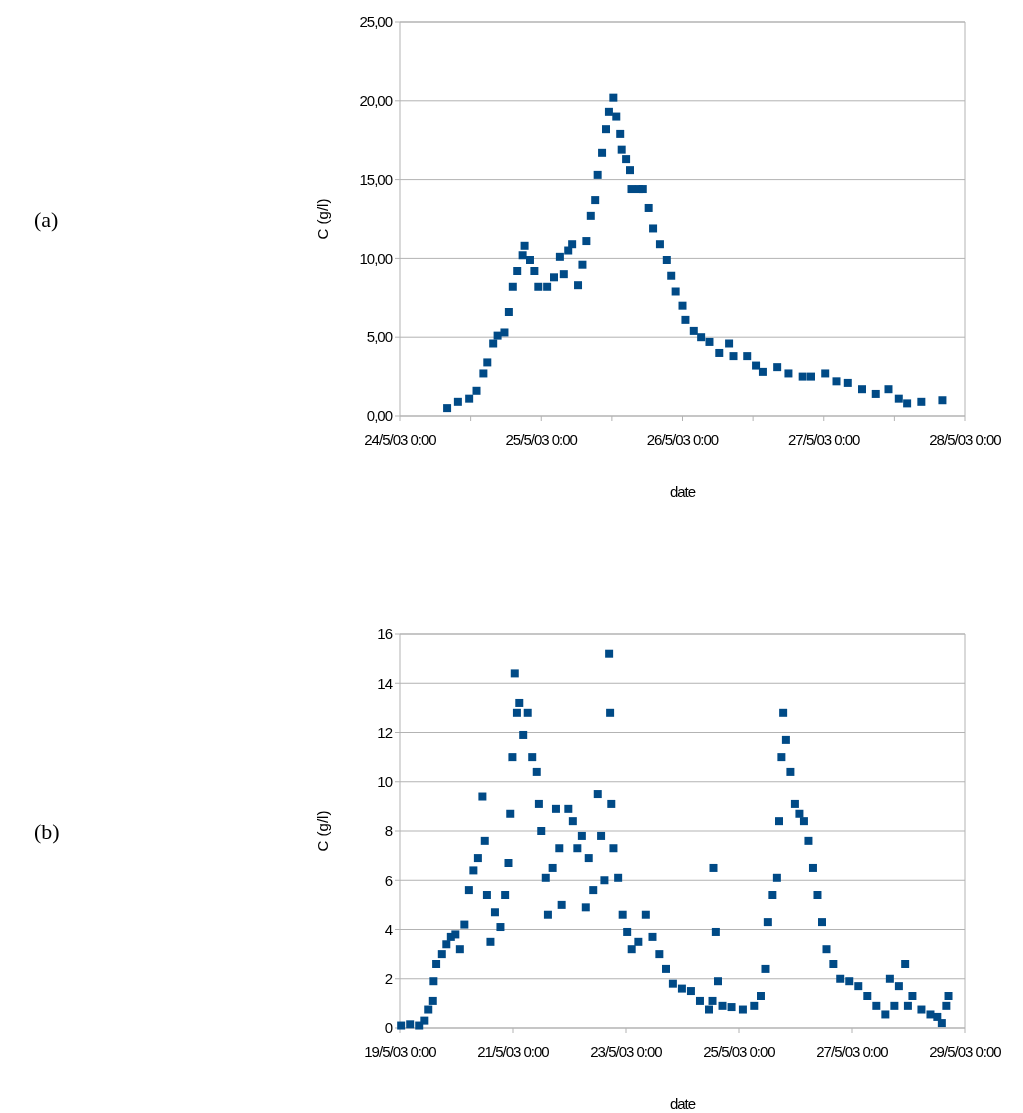  Describe the element at coordinates (626, 1051) in the screenshot. I see `x-tick-label: 23/5/03 0:00` at that location.